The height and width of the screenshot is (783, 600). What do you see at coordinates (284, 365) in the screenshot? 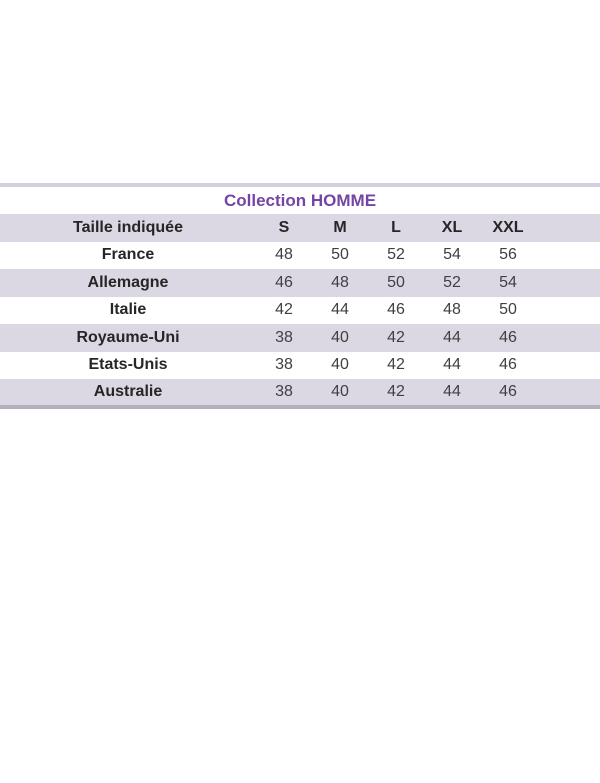
I see `cell-etats-unis-s: 38` at bounding box center [284, 365].